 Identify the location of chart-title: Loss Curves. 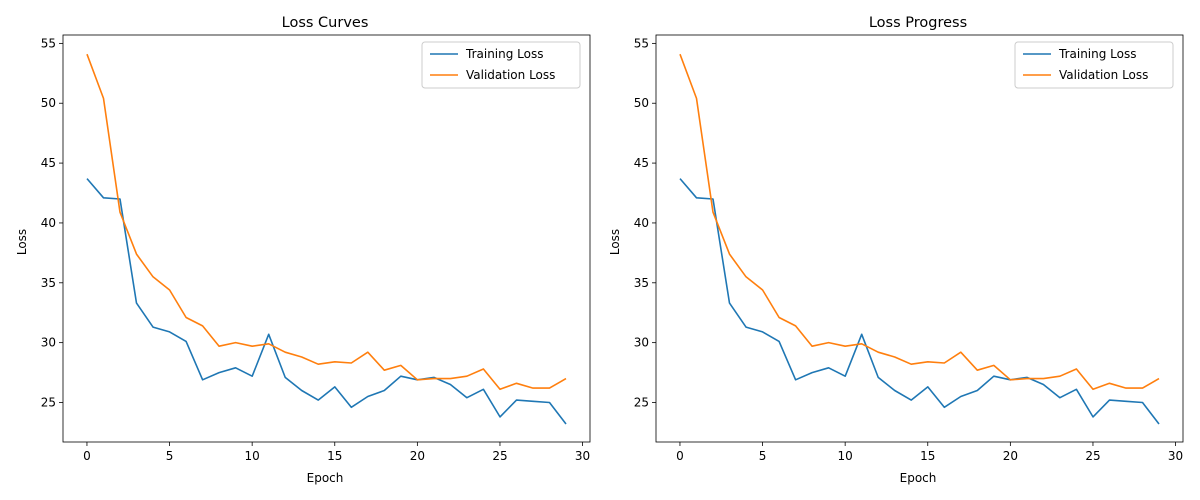
(325, 23).